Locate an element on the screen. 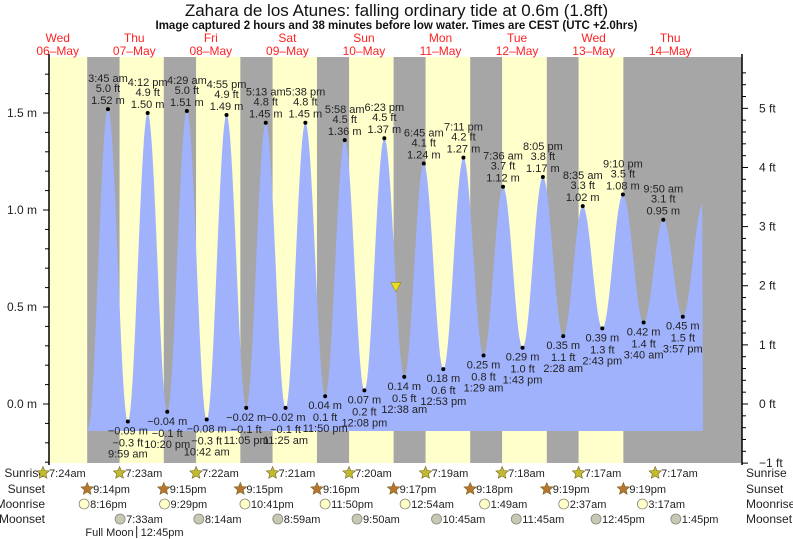  sunset-time-label: 9:15pm is located at coordinates (264, 490).